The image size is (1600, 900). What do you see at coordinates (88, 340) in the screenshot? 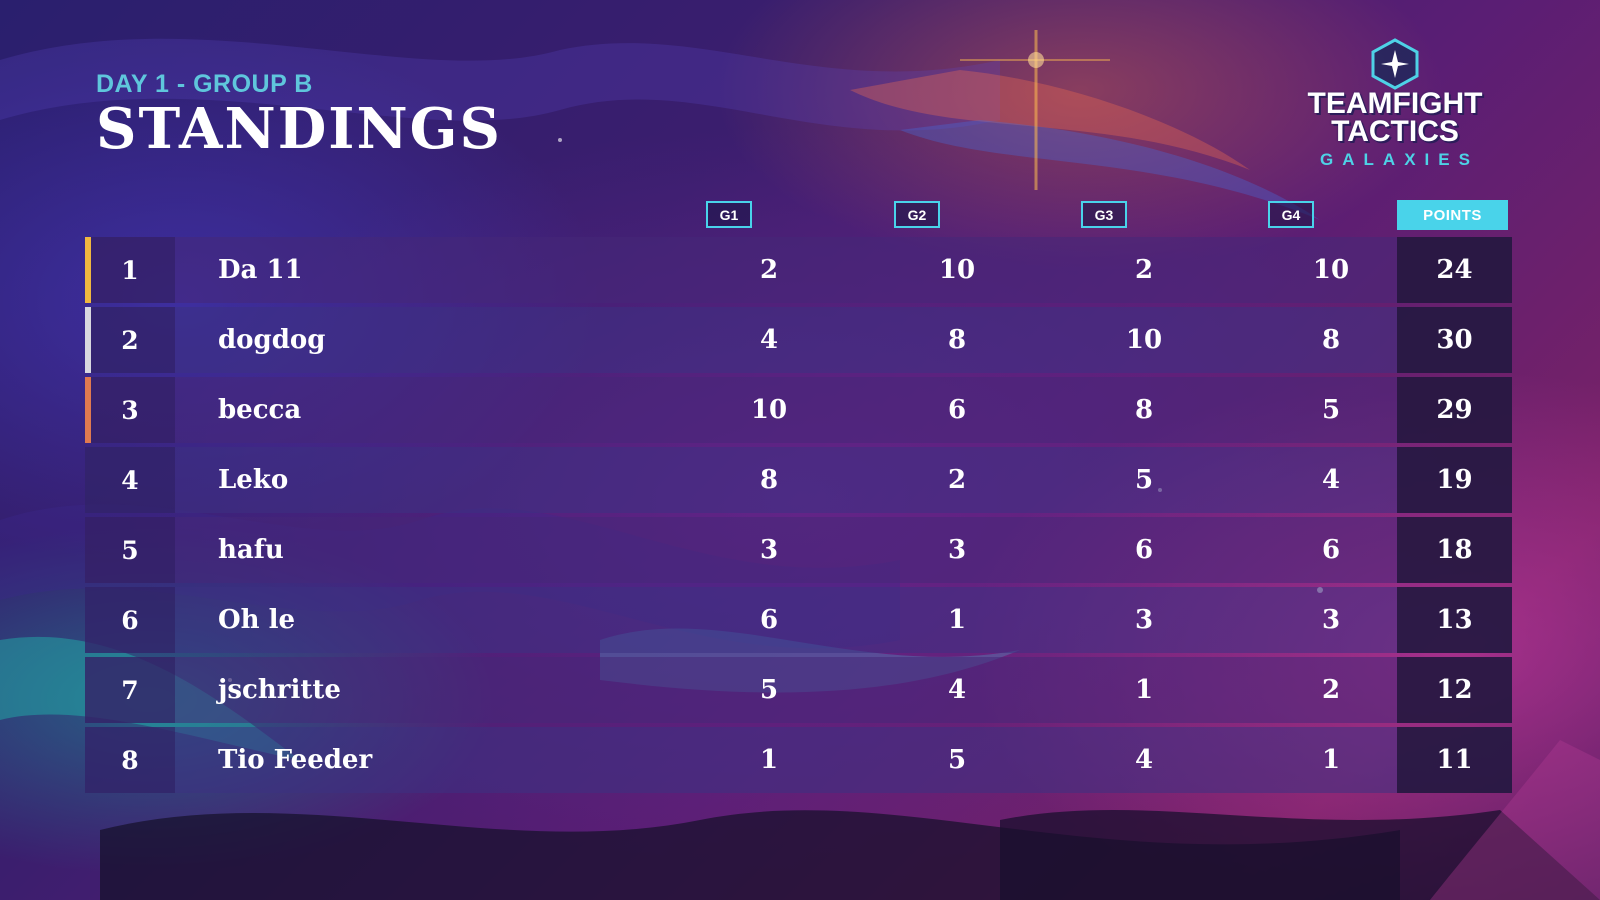
I see `rank-accent-silver` at bounding box center [88, 340].